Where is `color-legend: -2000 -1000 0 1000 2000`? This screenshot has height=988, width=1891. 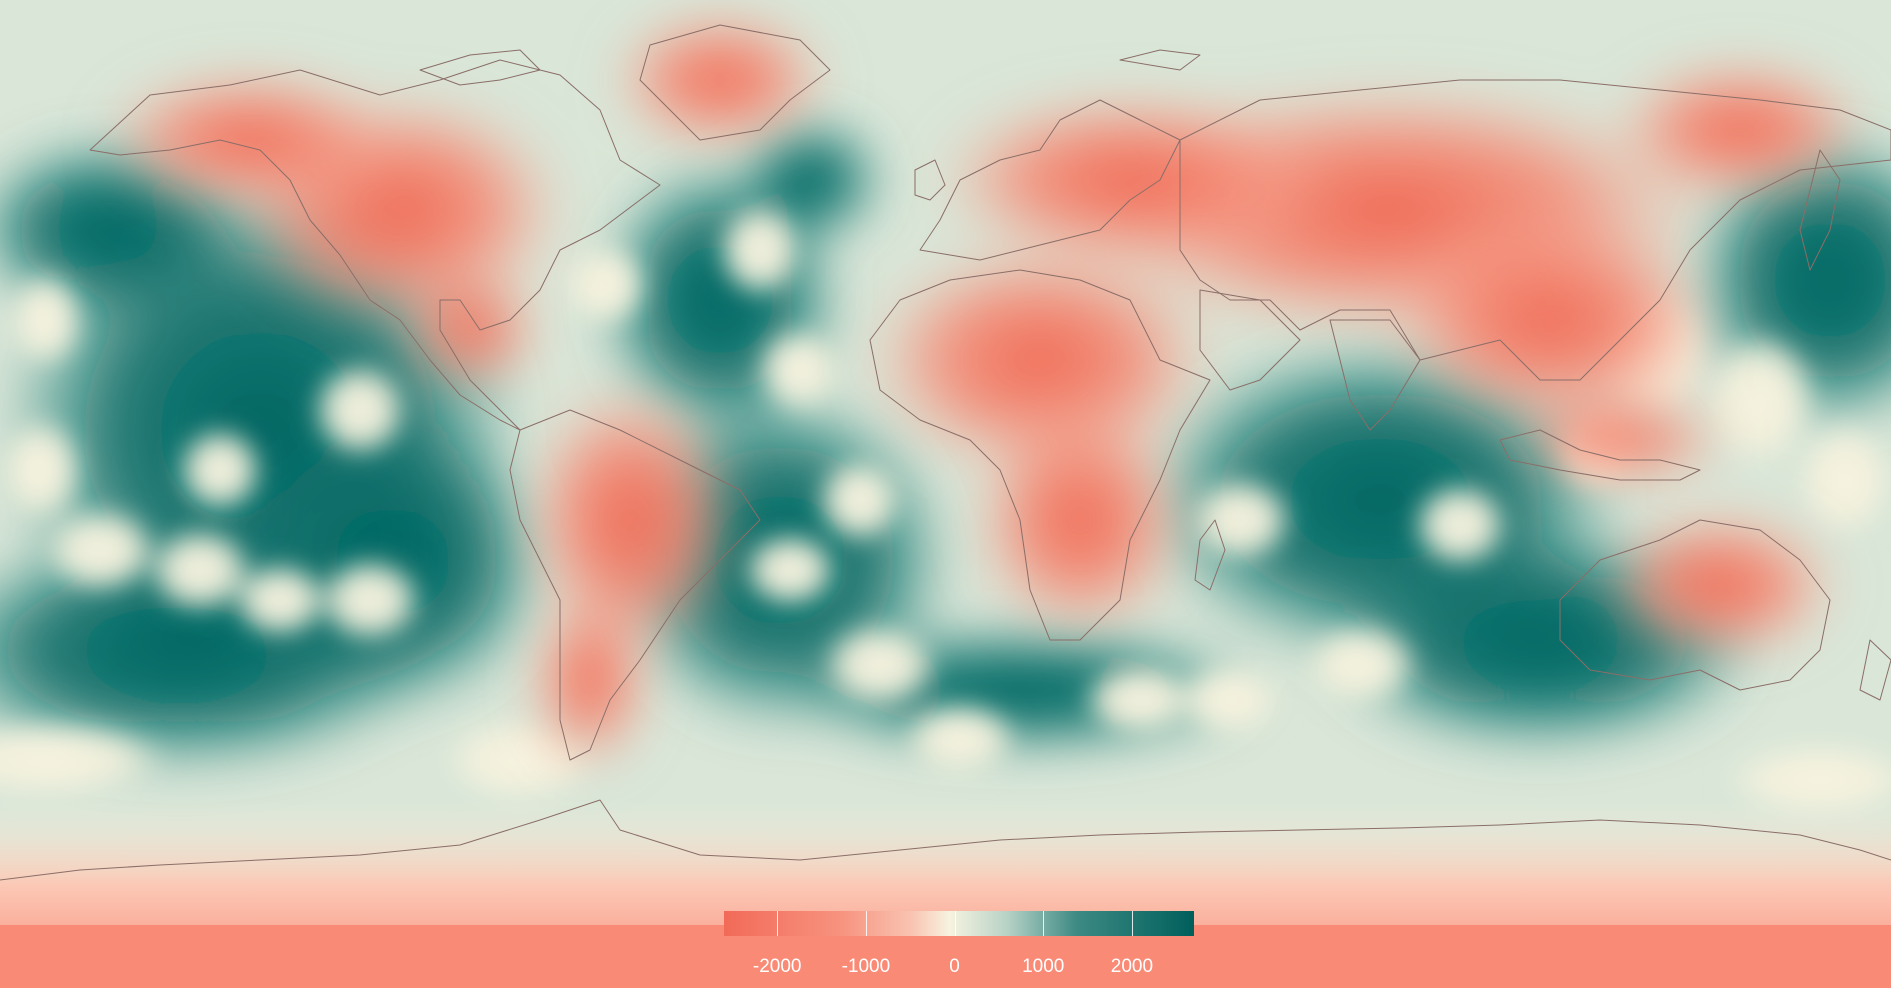 color-legend: -2000 -1000 0 1000 2000 is located at coordinates (959, 944).